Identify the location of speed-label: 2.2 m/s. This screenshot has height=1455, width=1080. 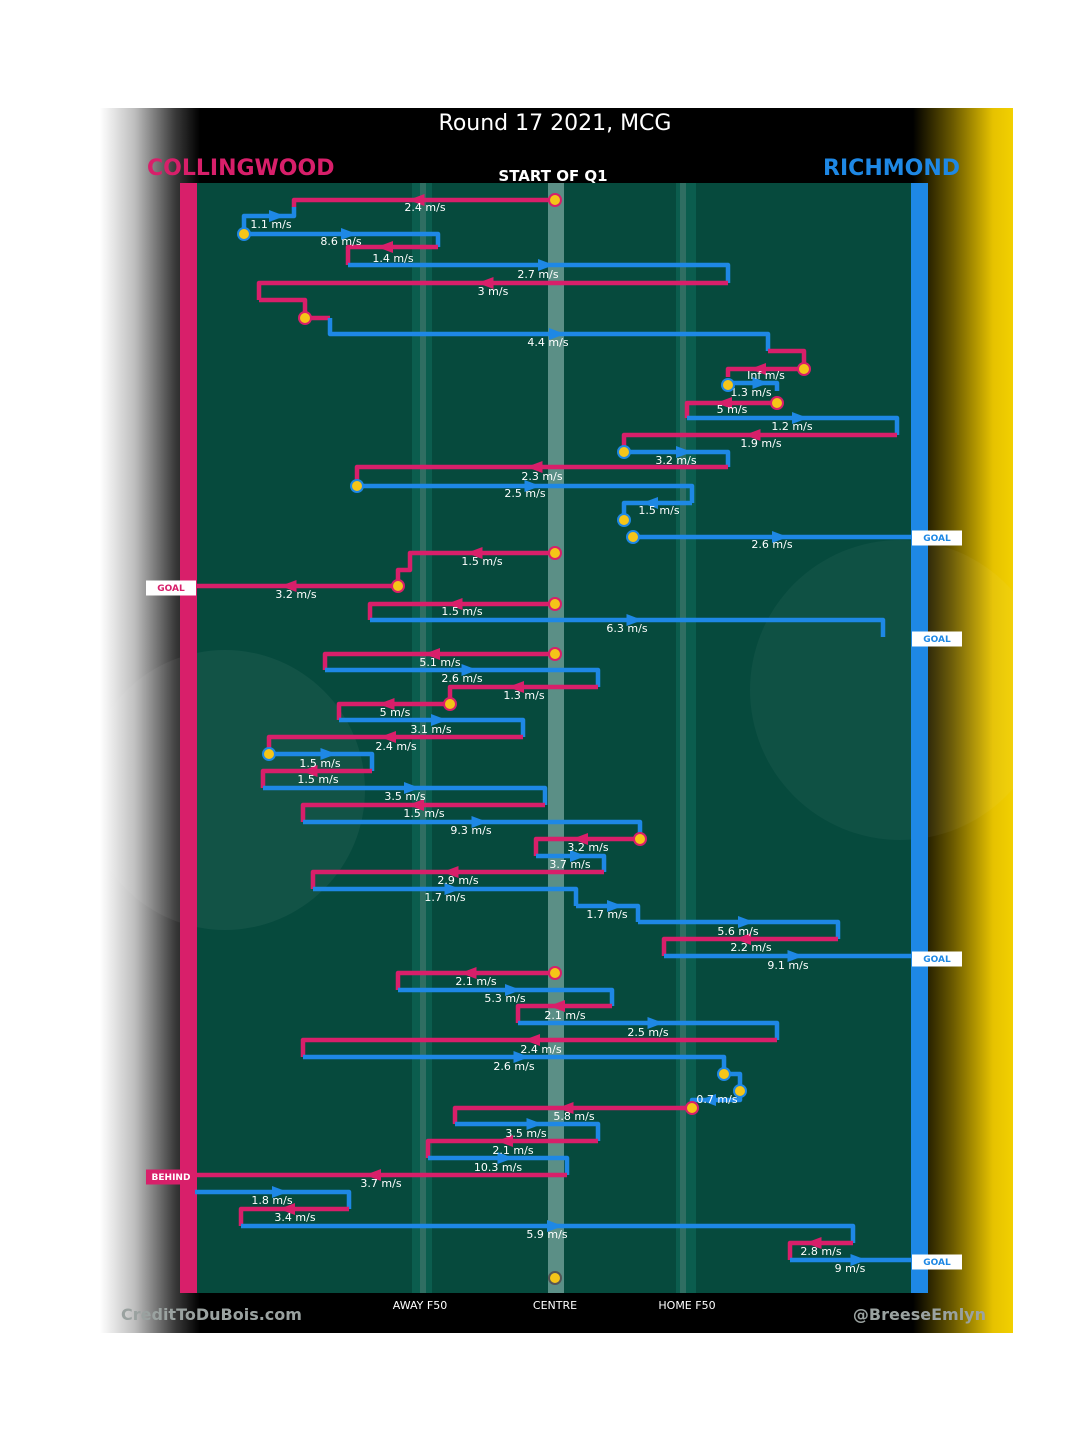
(750, 947).